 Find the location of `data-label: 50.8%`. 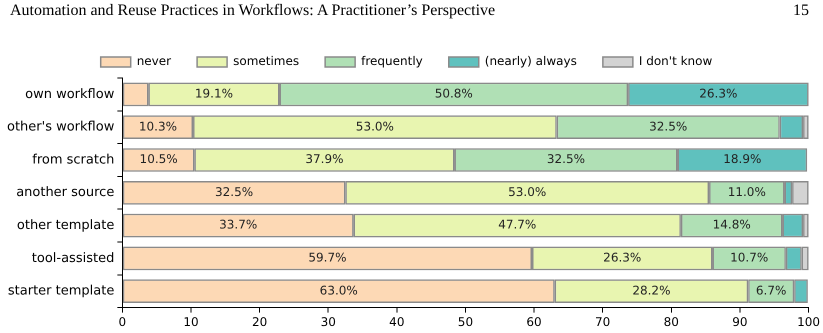

data-label: 50.8% is located at coordinates (453, 93).